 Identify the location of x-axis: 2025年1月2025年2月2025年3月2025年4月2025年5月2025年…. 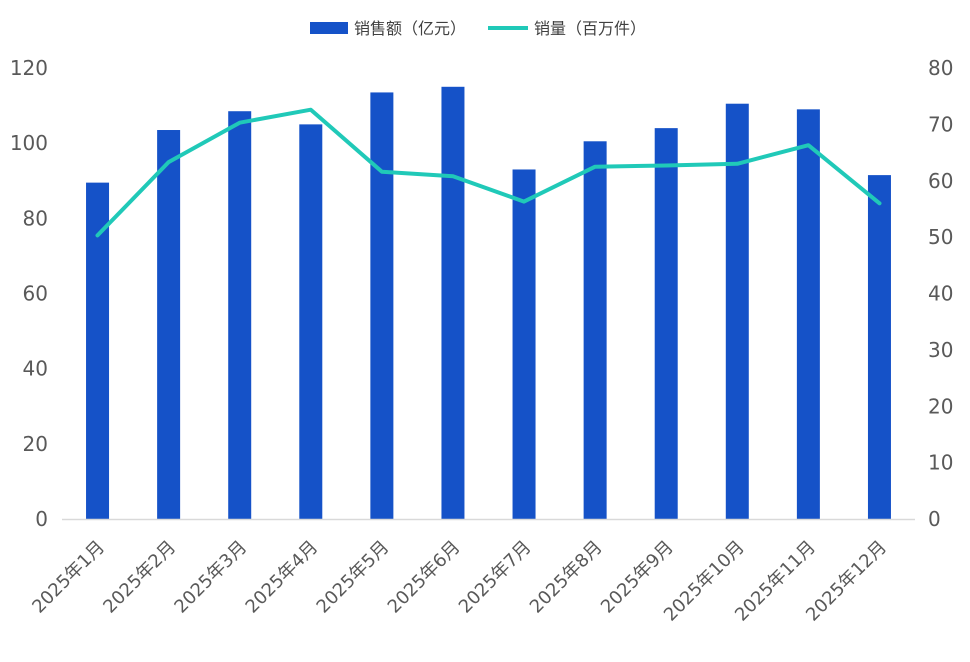
(459, 581).